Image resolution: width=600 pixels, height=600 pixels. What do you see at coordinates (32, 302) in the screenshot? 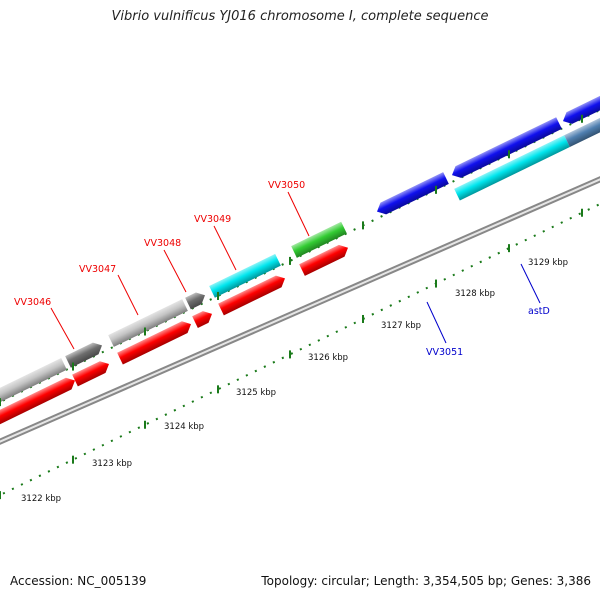
I see `gene-label-vv3046: VV3046` at bounding box center [32, 302].